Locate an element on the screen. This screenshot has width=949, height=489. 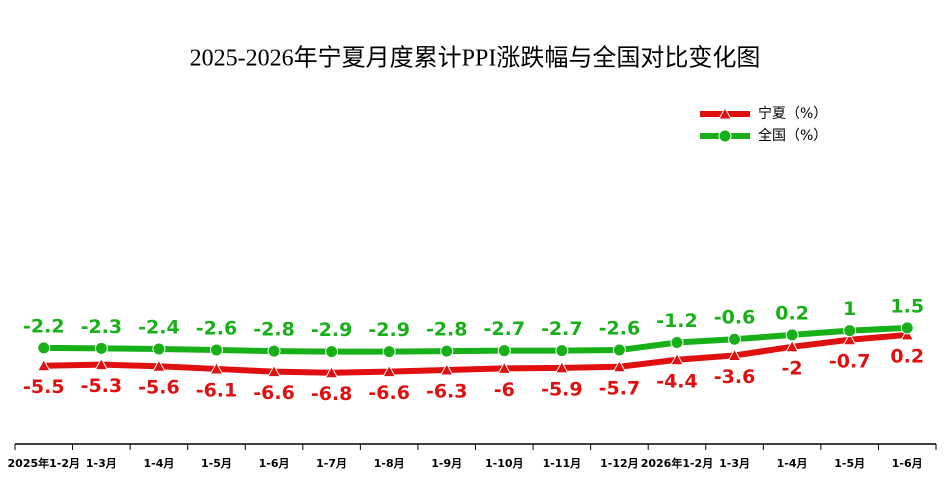
data-label: -5.6 is located at coordinates (159, 388).